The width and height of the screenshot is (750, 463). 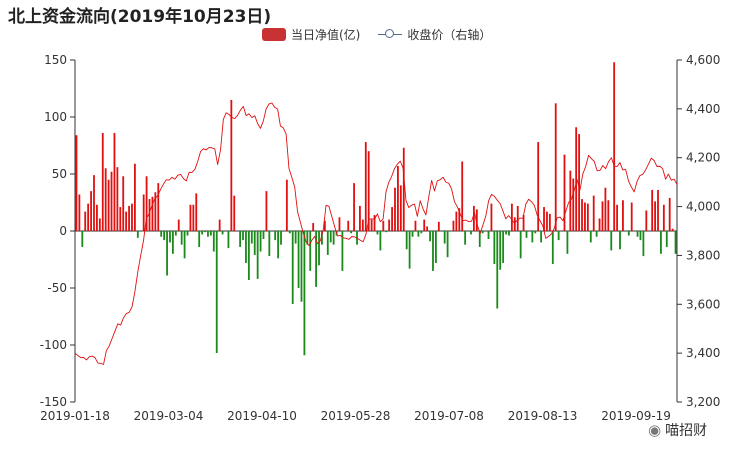 What do you see at coordinates (636, 416) in the screenshot?
I see `x-tick-label: 2019-09-19` at bounding box center [636, 416].